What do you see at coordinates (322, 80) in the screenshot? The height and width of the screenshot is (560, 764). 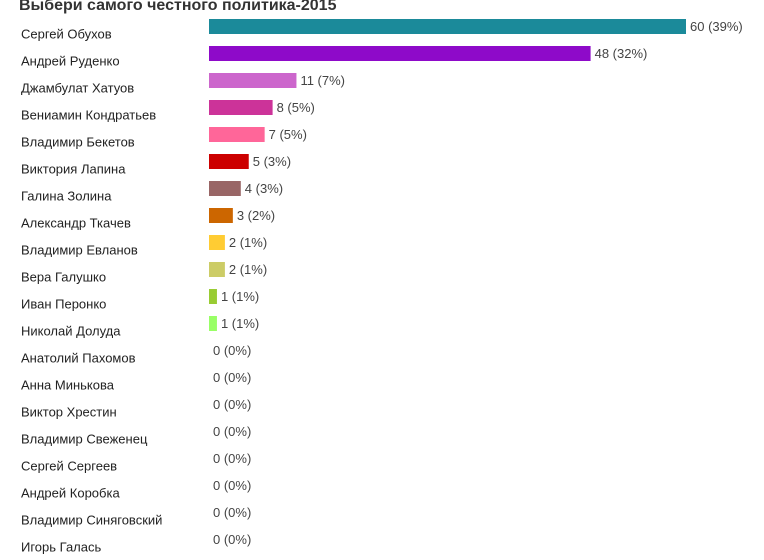 I see `value-label: 11 (7%)` at bounding box center [322, 80].